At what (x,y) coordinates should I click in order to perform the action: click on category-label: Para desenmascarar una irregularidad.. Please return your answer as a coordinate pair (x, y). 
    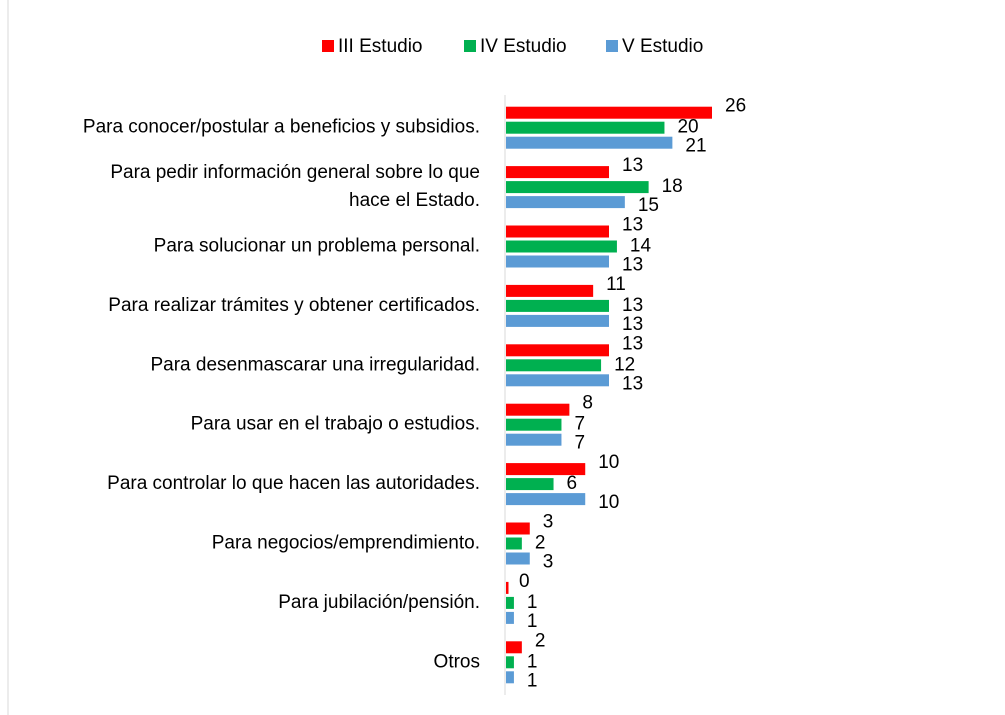
    Looking at the image, I should click on (315, 364).